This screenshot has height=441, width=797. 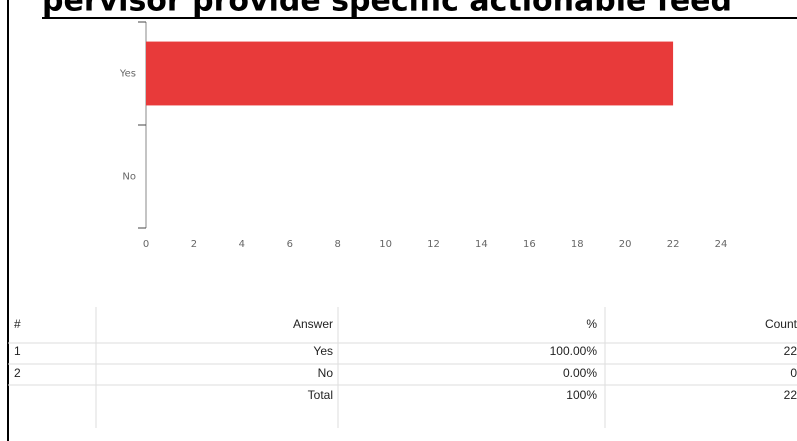 What do you see at coordinates (433, 244) in the screenshot?
I see `x-tick-label: 12` at bounding box center [433, 244].